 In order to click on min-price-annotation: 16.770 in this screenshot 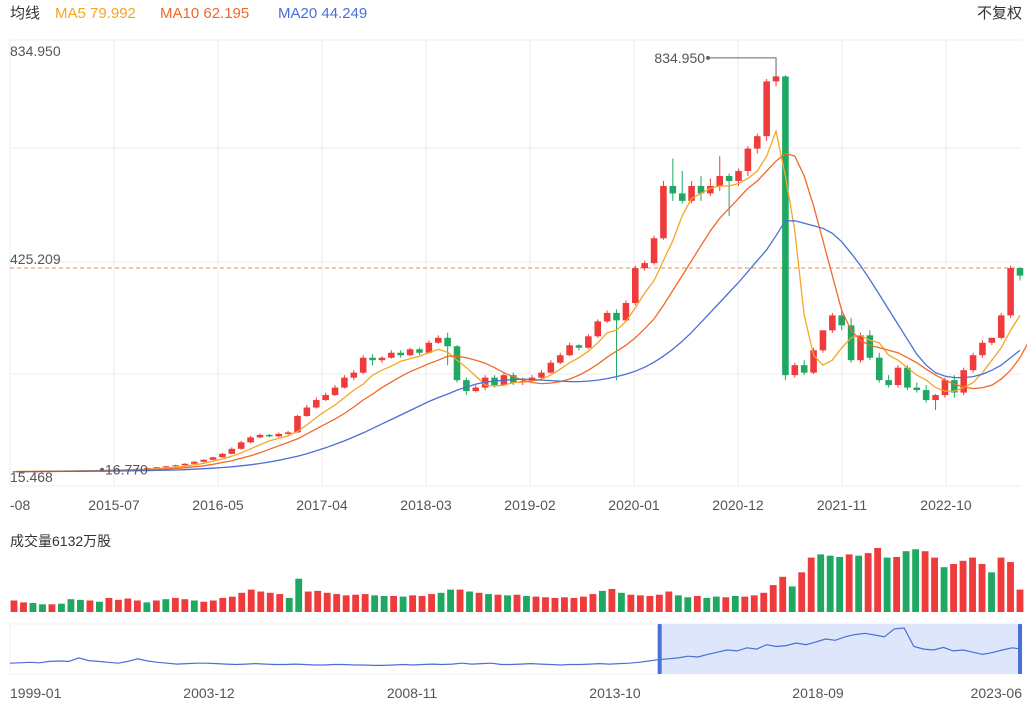, I will do `click(126, 470)`.